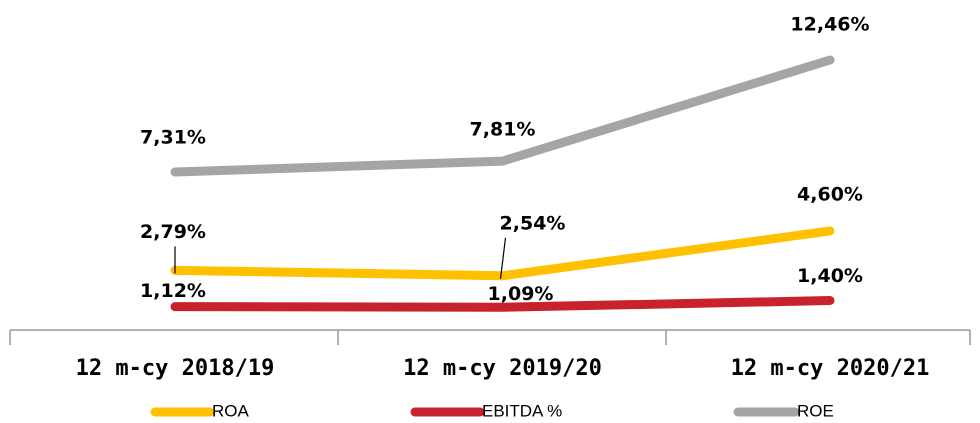 This screenshot has width=980, height=423. I want to click on x-tick-label: 12 m-cy 2020/21, so click(830, 368).